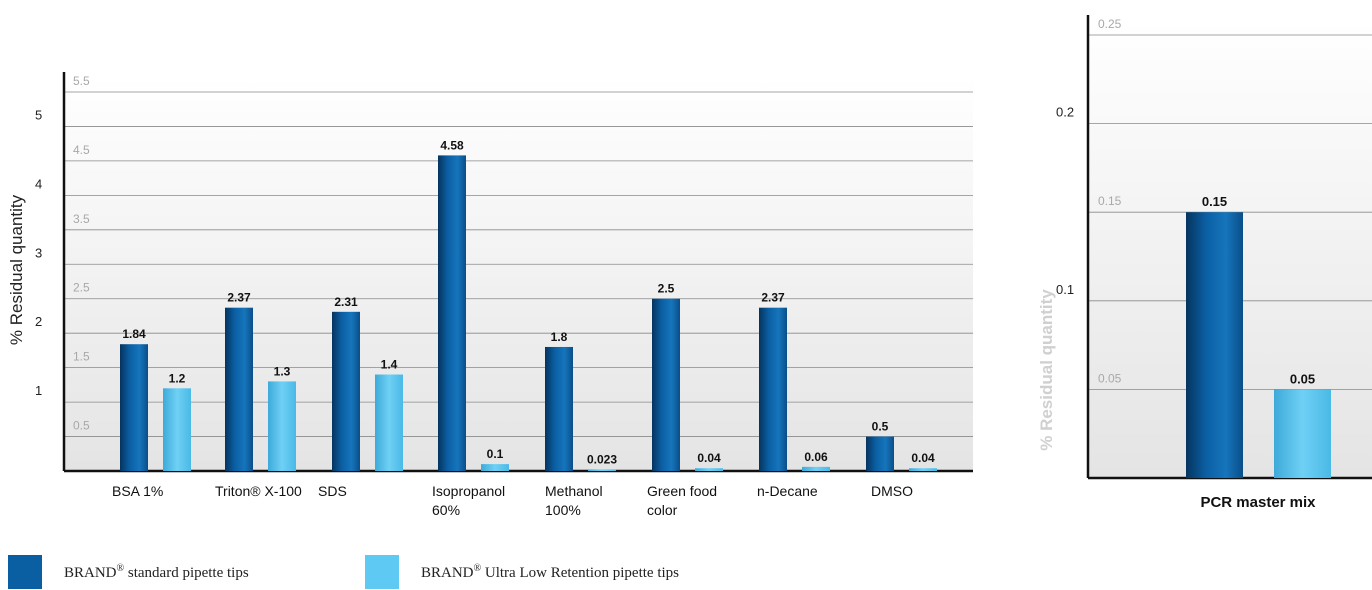  I want to click on y-tick-label: 4.5, so click(81, 150).